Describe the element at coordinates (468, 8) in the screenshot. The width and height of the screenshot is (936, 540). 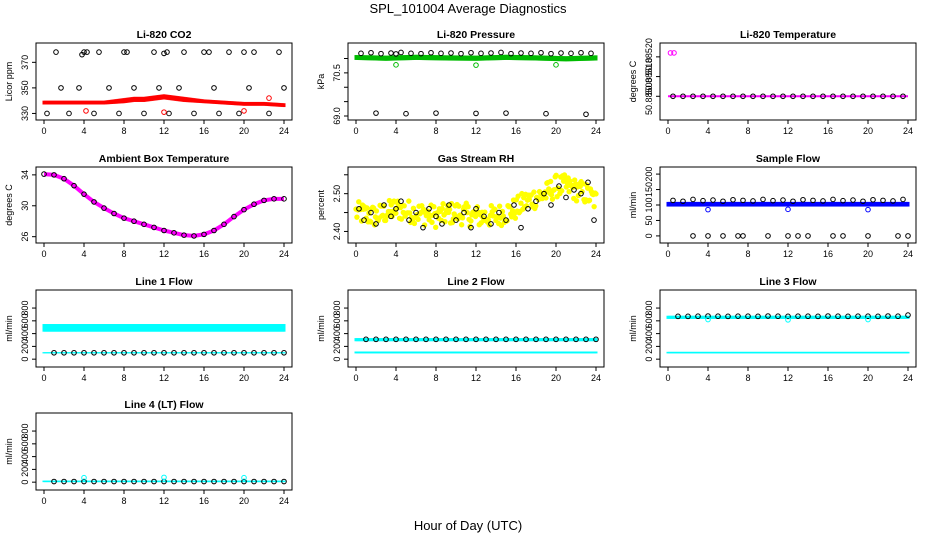
I see `figure-title: SPL_101004 Average Diagnostics` at that location.